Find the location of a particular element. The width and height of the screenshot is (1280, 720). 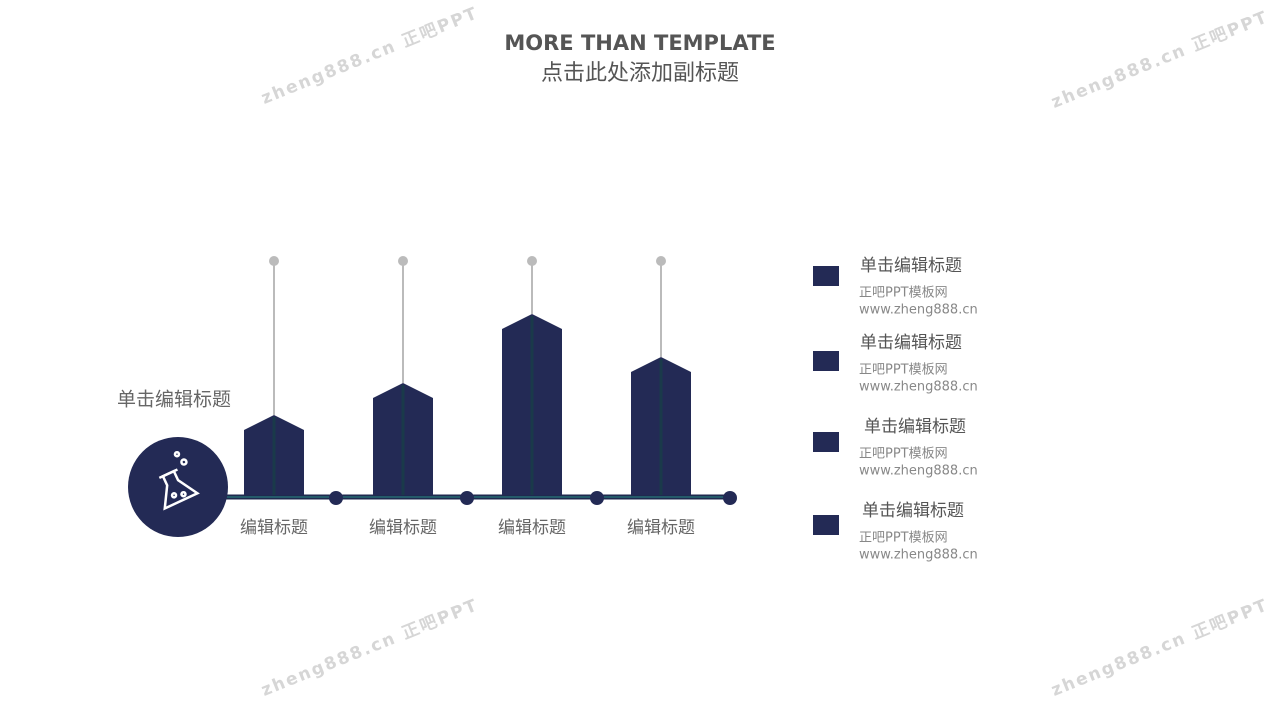

icon-circle is located at coordinates (178, 487).